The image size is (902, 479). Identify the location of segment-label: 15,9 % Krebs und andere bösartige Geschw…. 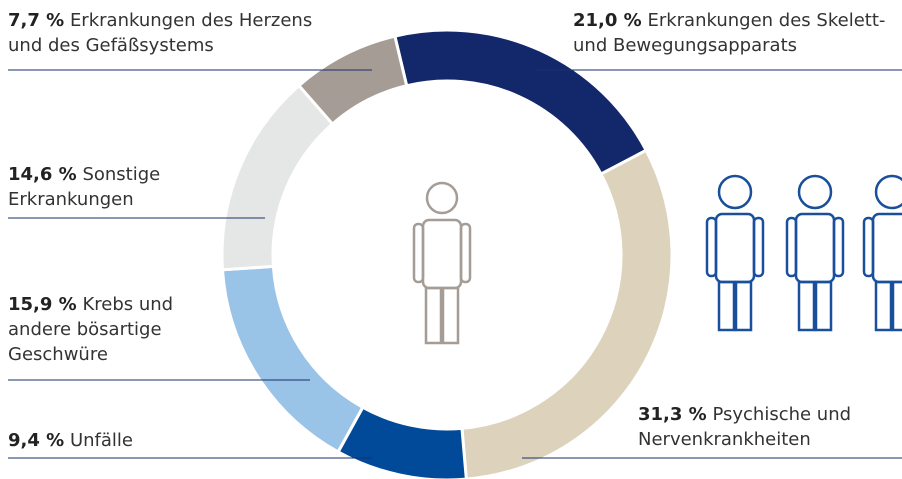
(103, 329).